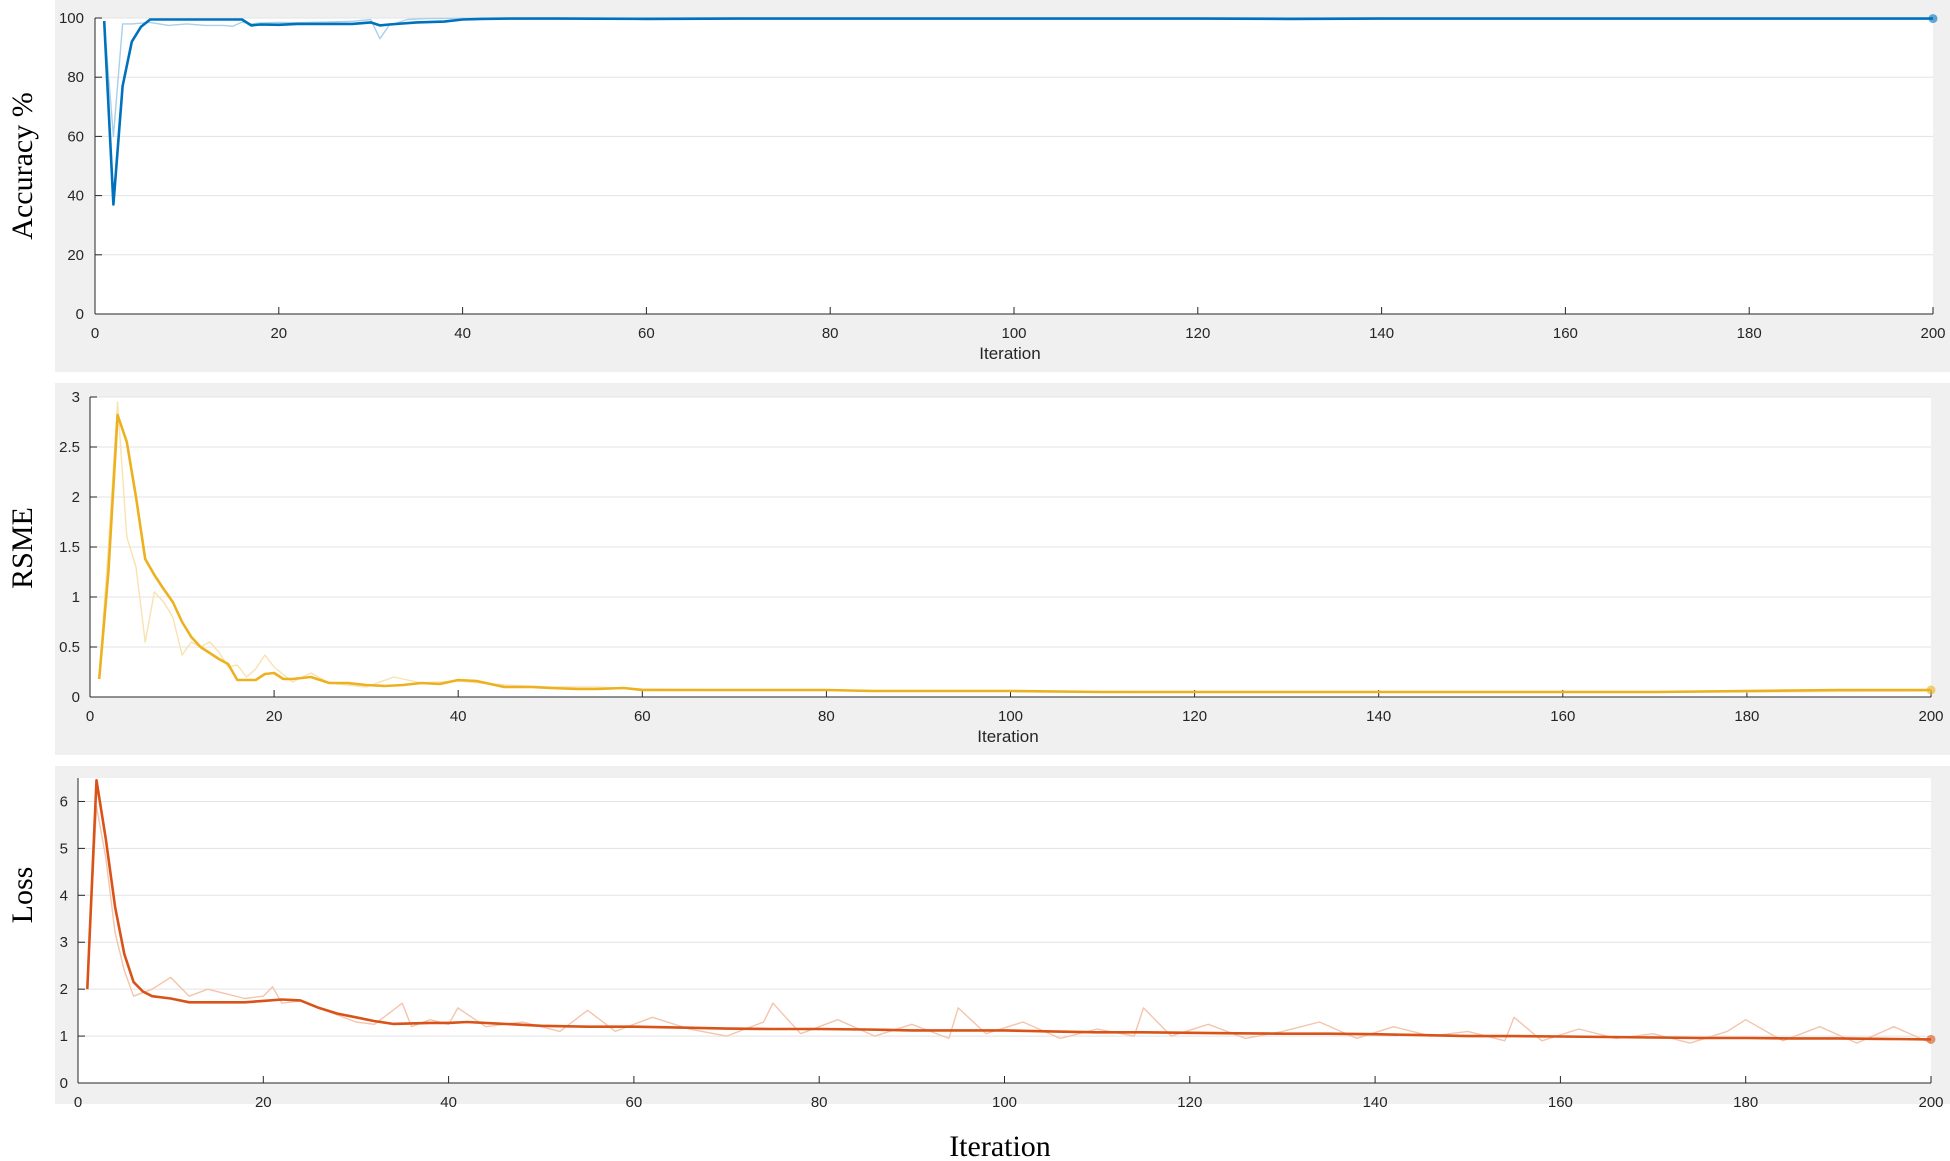 This screenshot has width=1950, height=1161. What do you see at coordinates (75, 196) in the screenshot?
I see `accuracy-y-tick-label: 40` at bounding box center [75, 196].